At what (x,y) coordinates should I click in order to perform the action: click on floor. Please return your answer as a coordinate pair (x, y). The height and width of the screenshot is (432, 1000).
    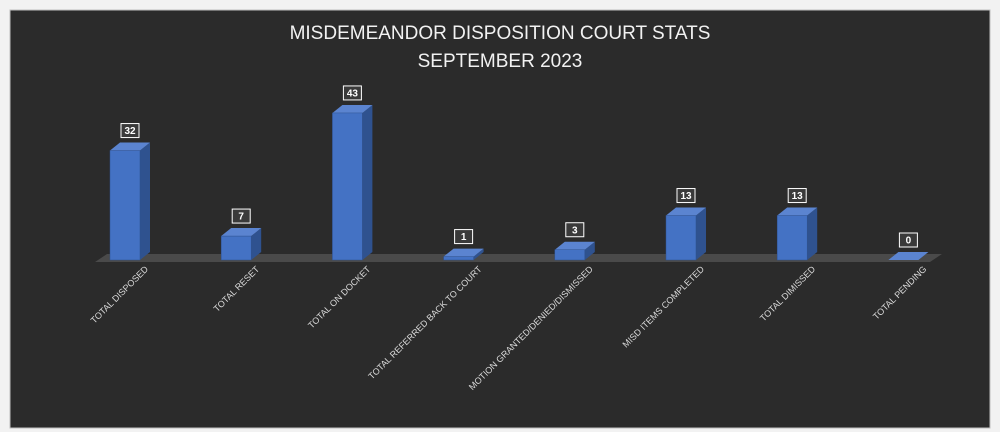
    Looking at the image, I should click on (518, 258).